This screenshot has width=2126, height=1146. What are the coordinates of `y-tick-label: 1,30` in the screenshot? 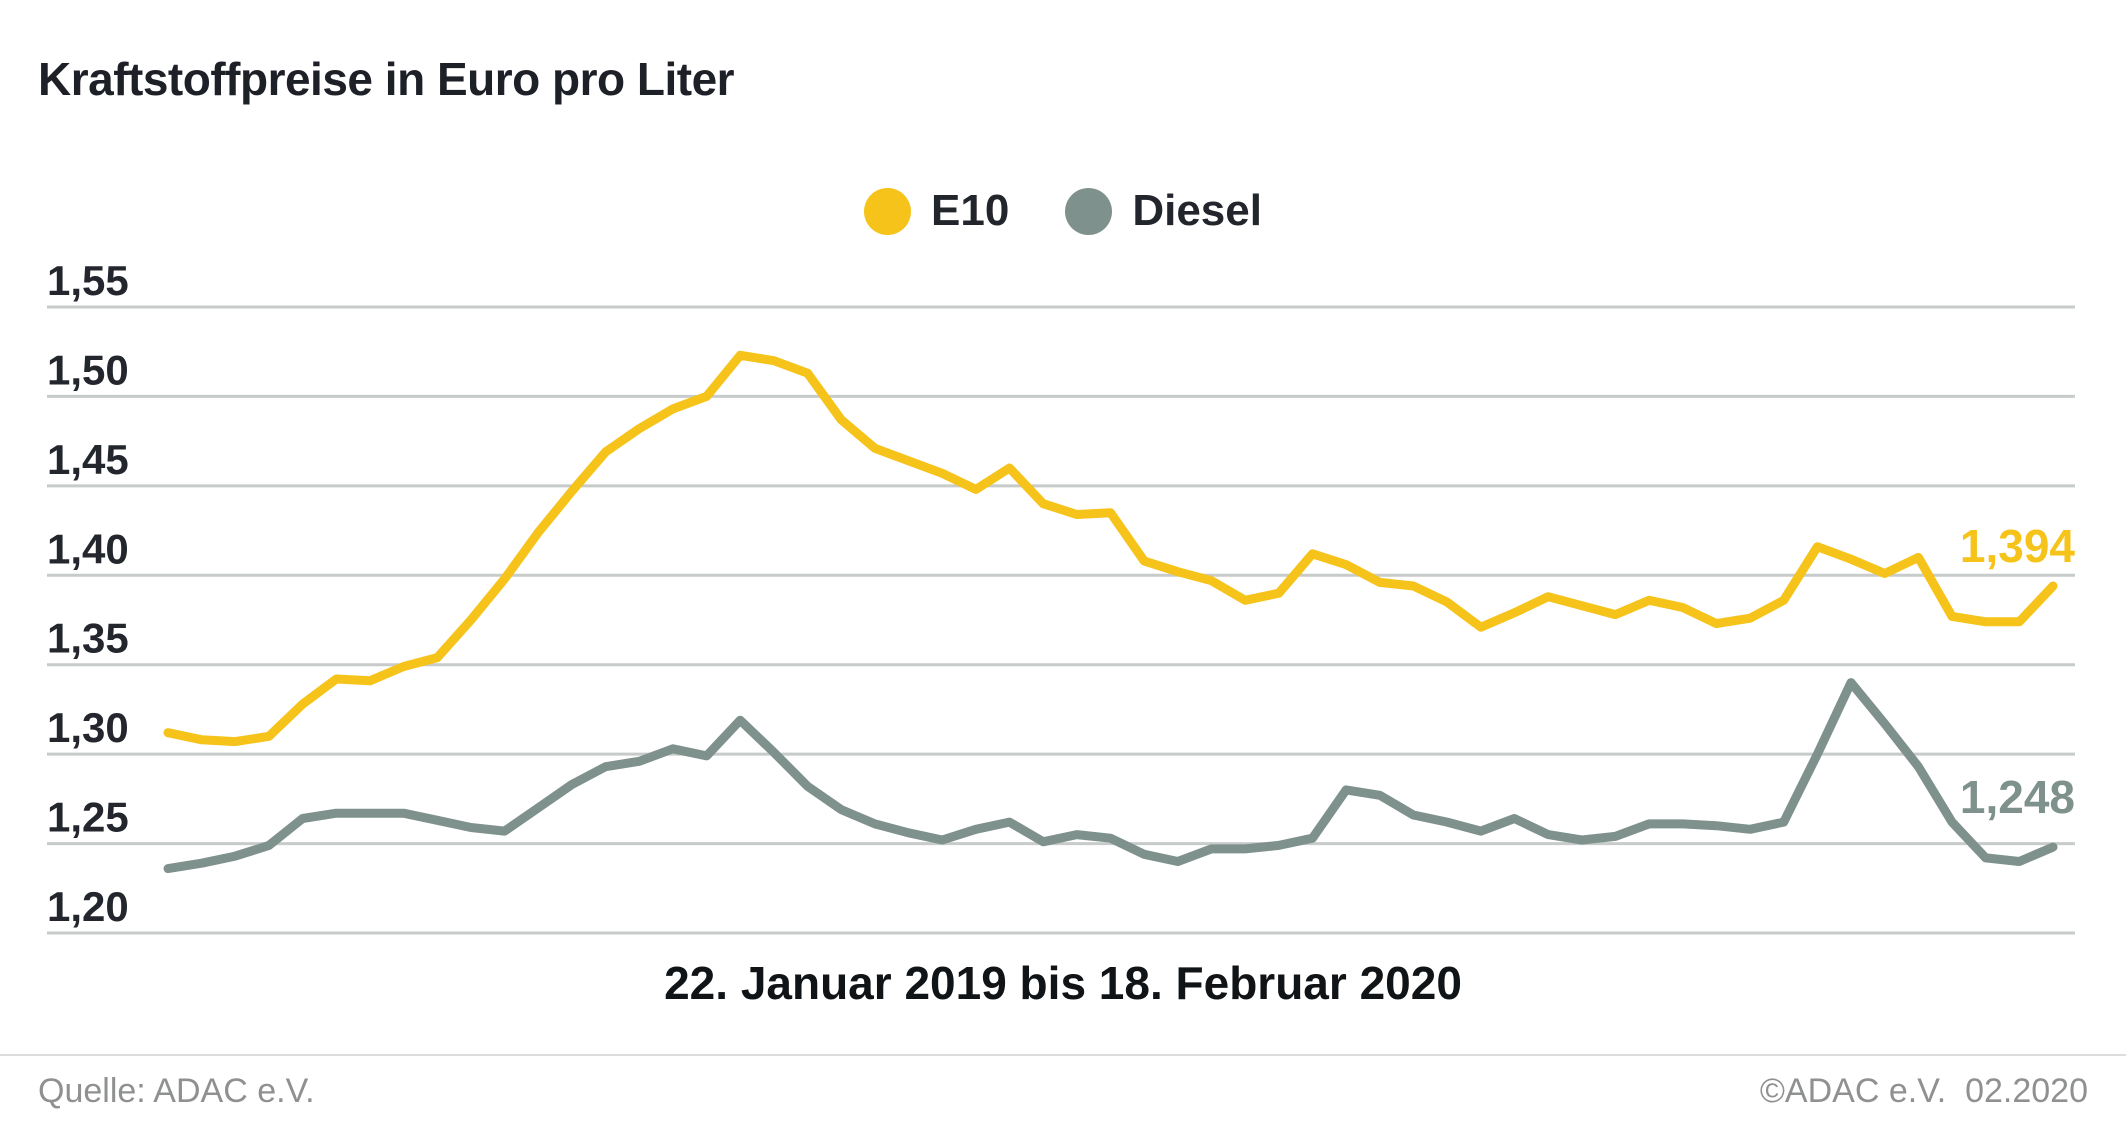 It's located at (88, 727).